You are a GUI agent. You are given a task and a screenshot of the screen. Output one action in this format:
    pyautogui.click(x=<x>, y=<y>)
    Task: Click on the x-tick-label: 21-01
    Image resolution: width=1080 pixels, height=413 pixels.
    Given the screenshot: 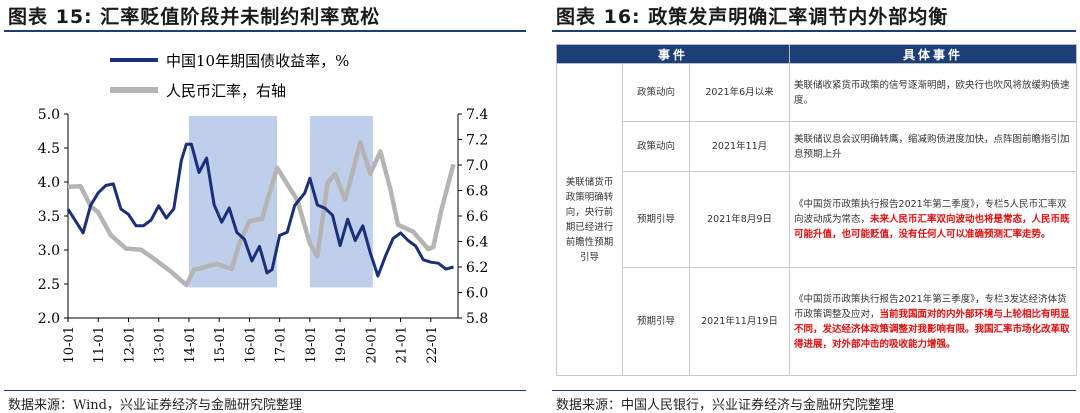 What is the action you would take?
    pyautogui.click(x=402, y=344)
    